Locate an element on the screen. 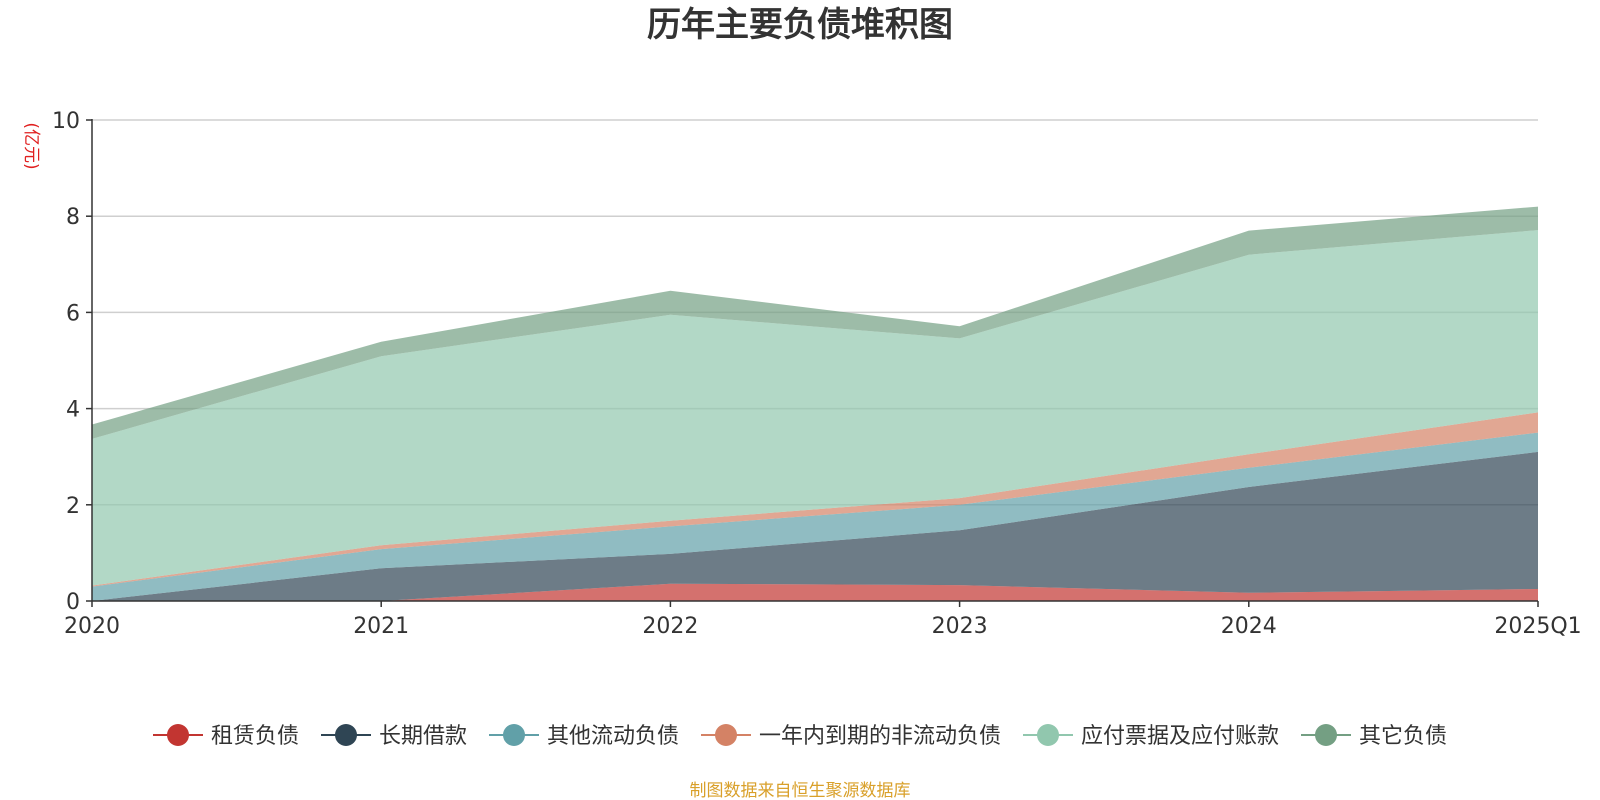 The width and height of the screenshot is (1600, 800). legend-item-3: 一年内到期的非流动负债 is located at coordinates (851, 736).